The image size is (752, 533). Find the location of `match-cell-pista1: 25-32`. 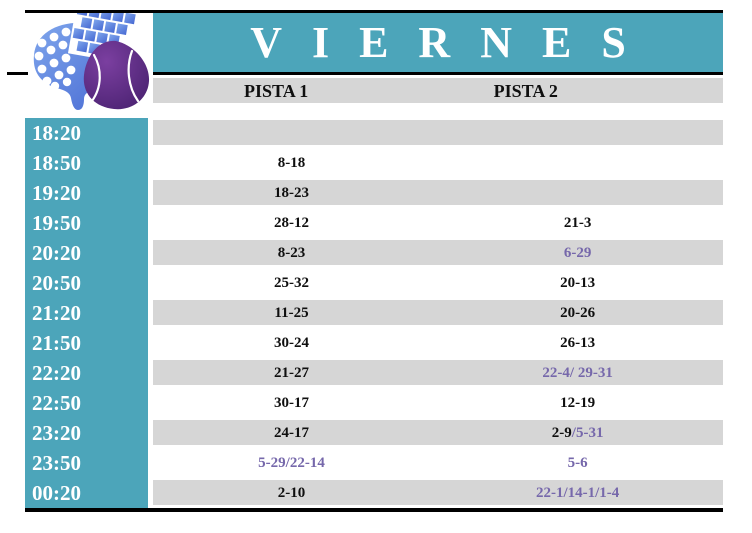

match-cell-pista1: 25-32 is located at coordinates (291, 283).